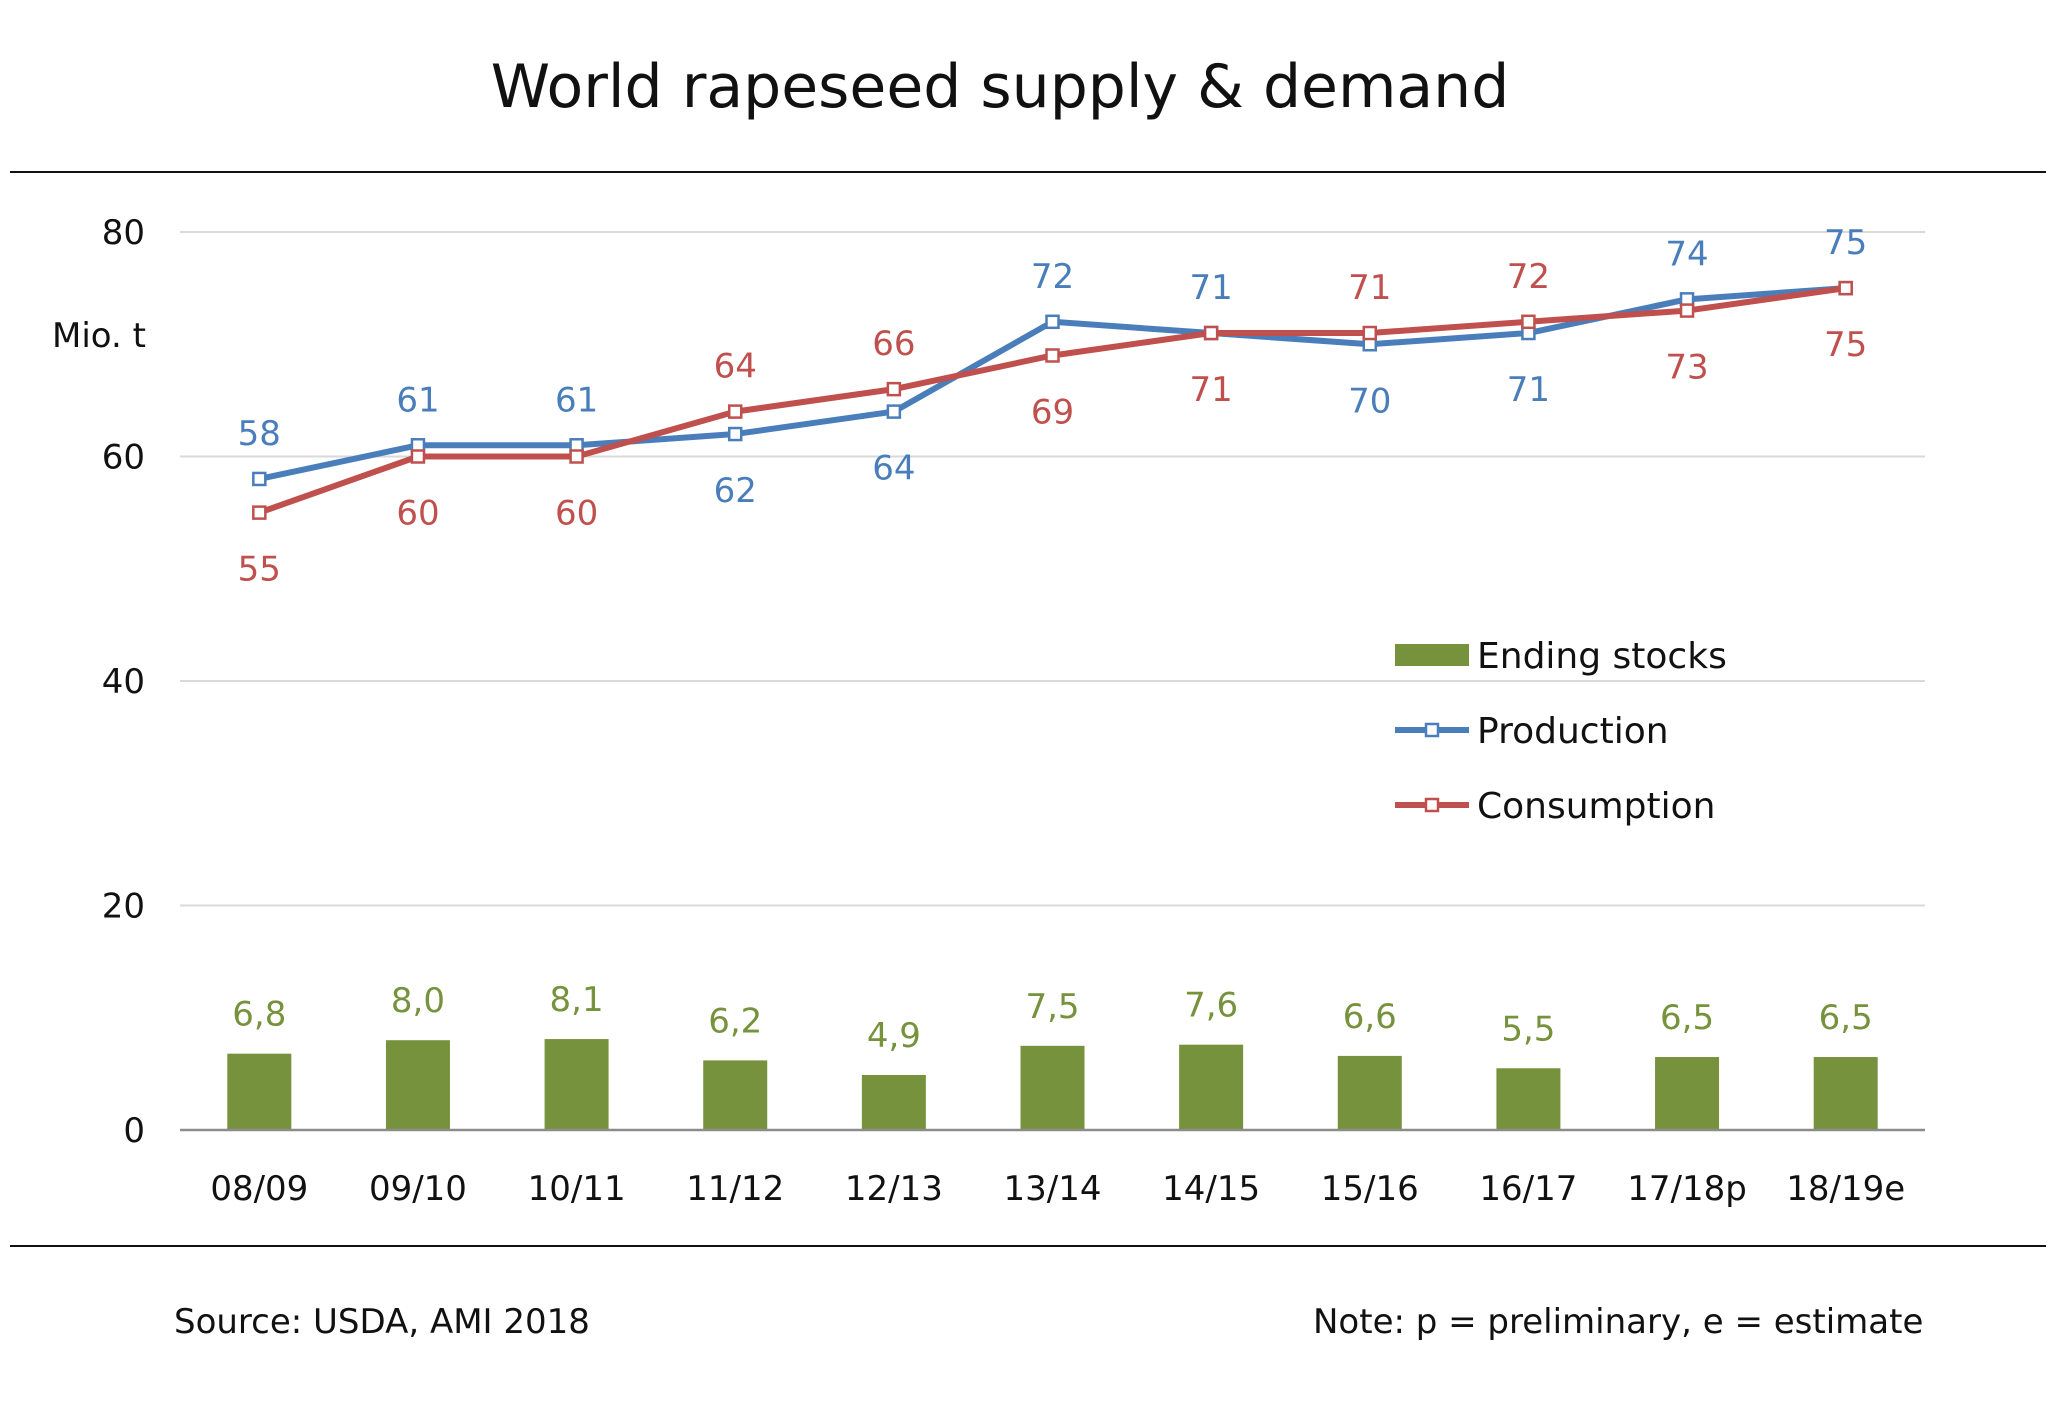  I want to click on x-tick-label: 14/15, so click(1211, 1189).